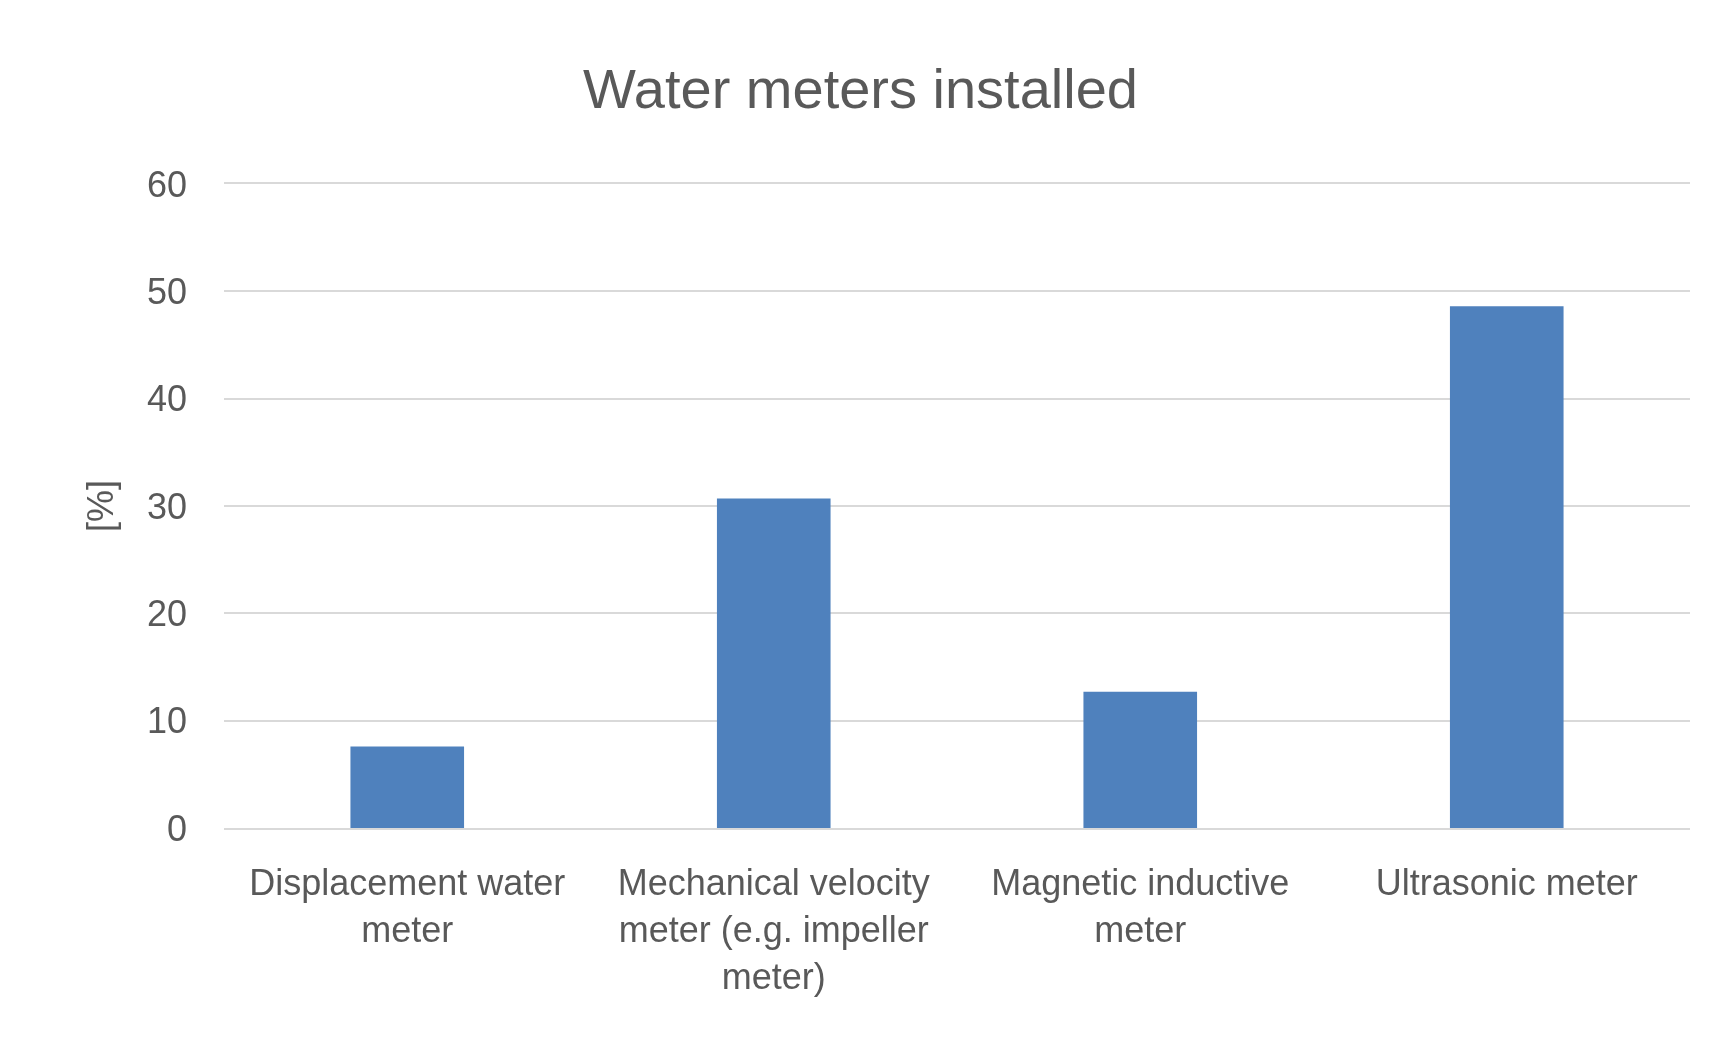  I want to click on x-tick-label: Displacement water meter, so click(407, 906).